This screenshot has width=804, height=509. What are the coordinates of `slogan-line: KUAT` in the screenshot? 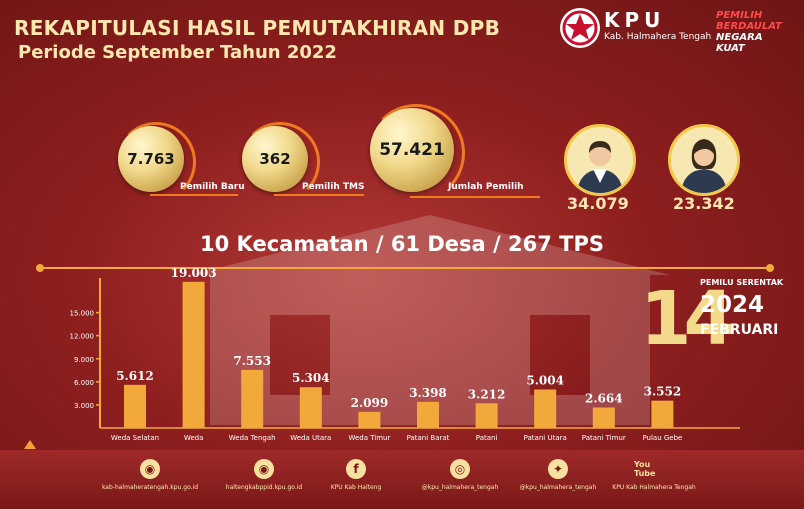 It's located at (730, 48).